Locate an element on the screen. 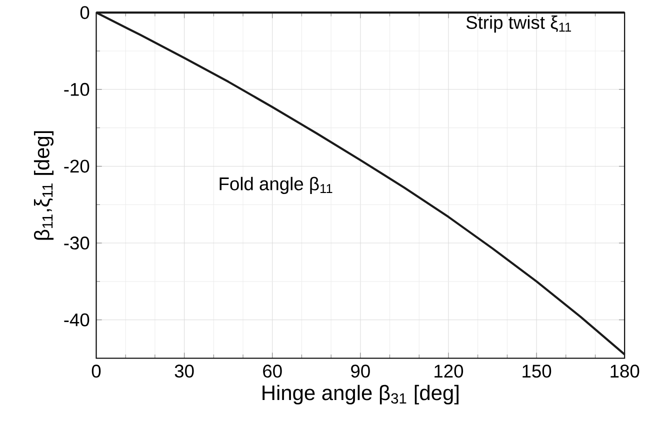  y-tick-label: 0 is located at coordinates (85, 13).